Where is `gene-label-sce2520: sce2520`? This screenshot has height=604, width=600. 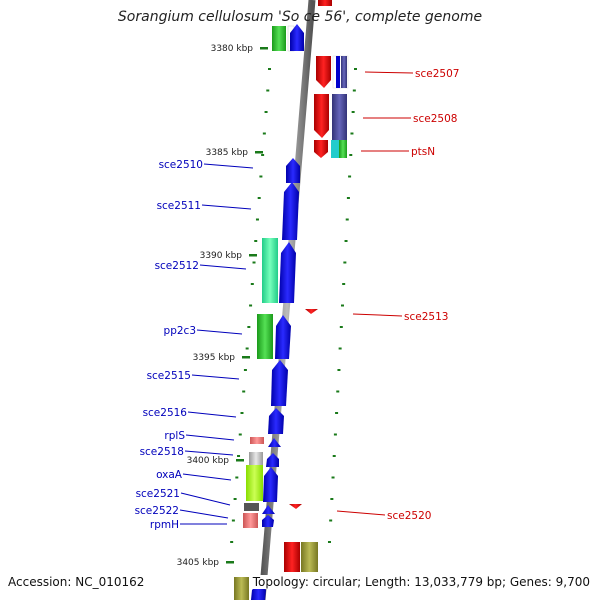 gene-label-sce2520: sce2520 is located at coordinates (409, 516).